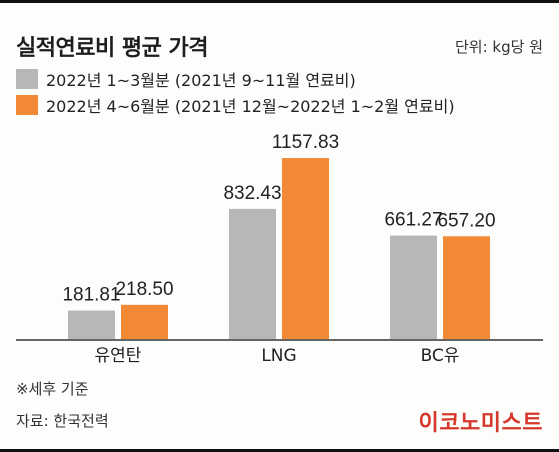 This screenshot has height=452, width=559. I want to click on value-label-1-0: 832.43, so click(252, 193).